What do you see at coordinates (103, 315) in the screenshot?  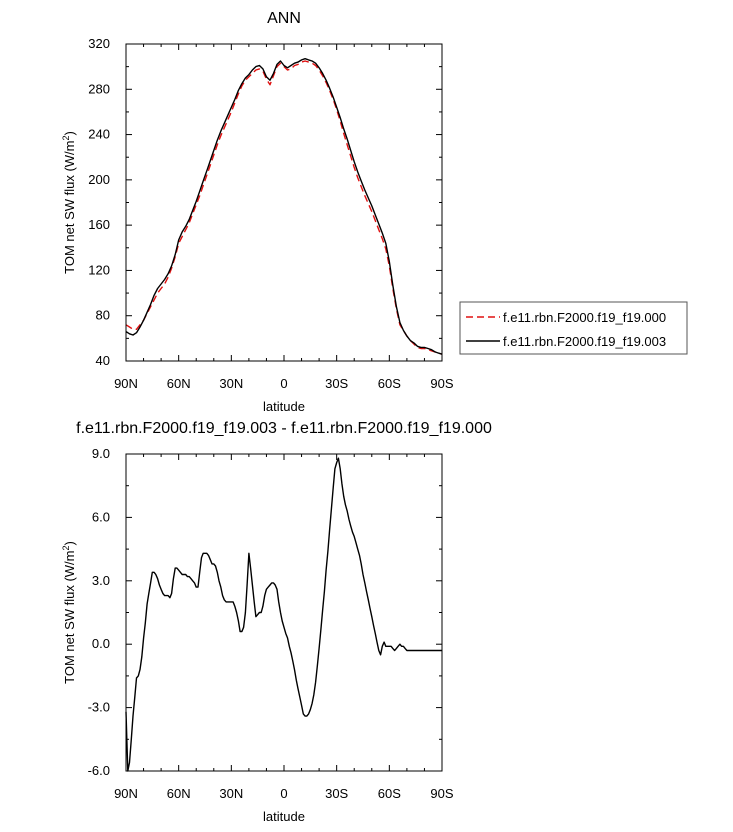 I see `y-tick-label: 80` at bounding box center [103, 315].